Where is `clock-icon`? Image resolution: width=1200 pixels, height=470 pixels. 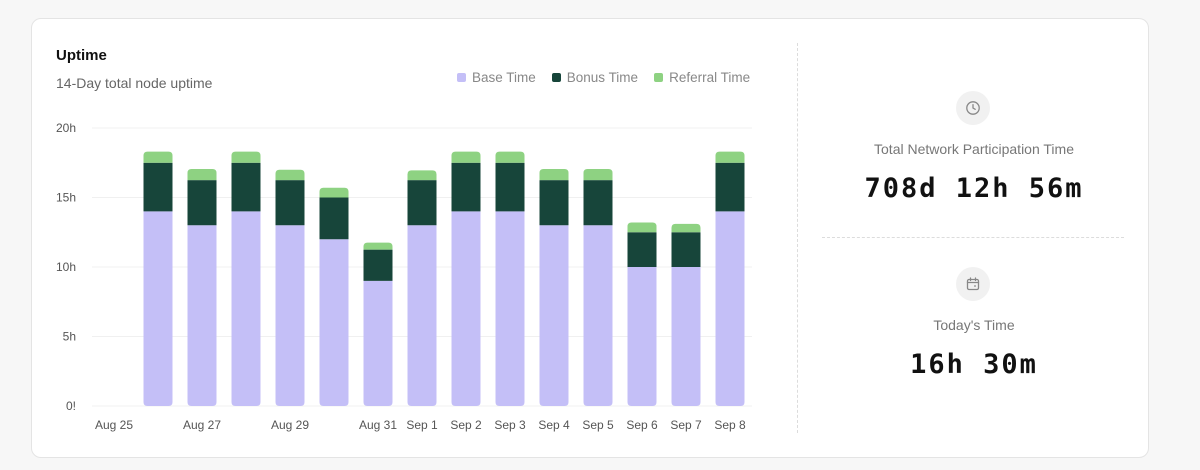
clock-icon is located at coordinates (973, 108).